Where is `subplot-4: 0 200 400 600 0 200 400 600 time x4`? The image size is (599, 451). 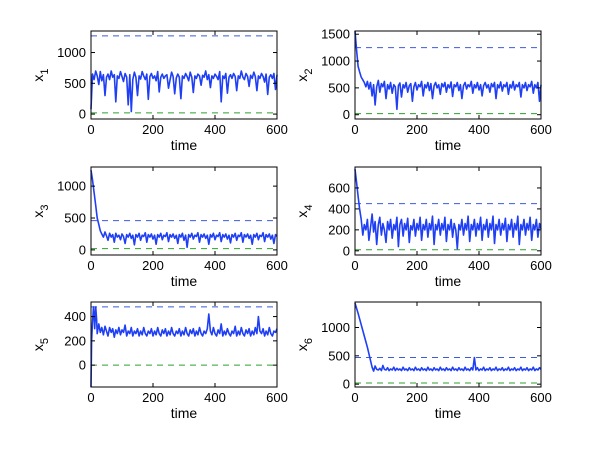 subplot-4: 0 200 400 600 0 200 400 600 time x4 is located at coordinates (423, 227).